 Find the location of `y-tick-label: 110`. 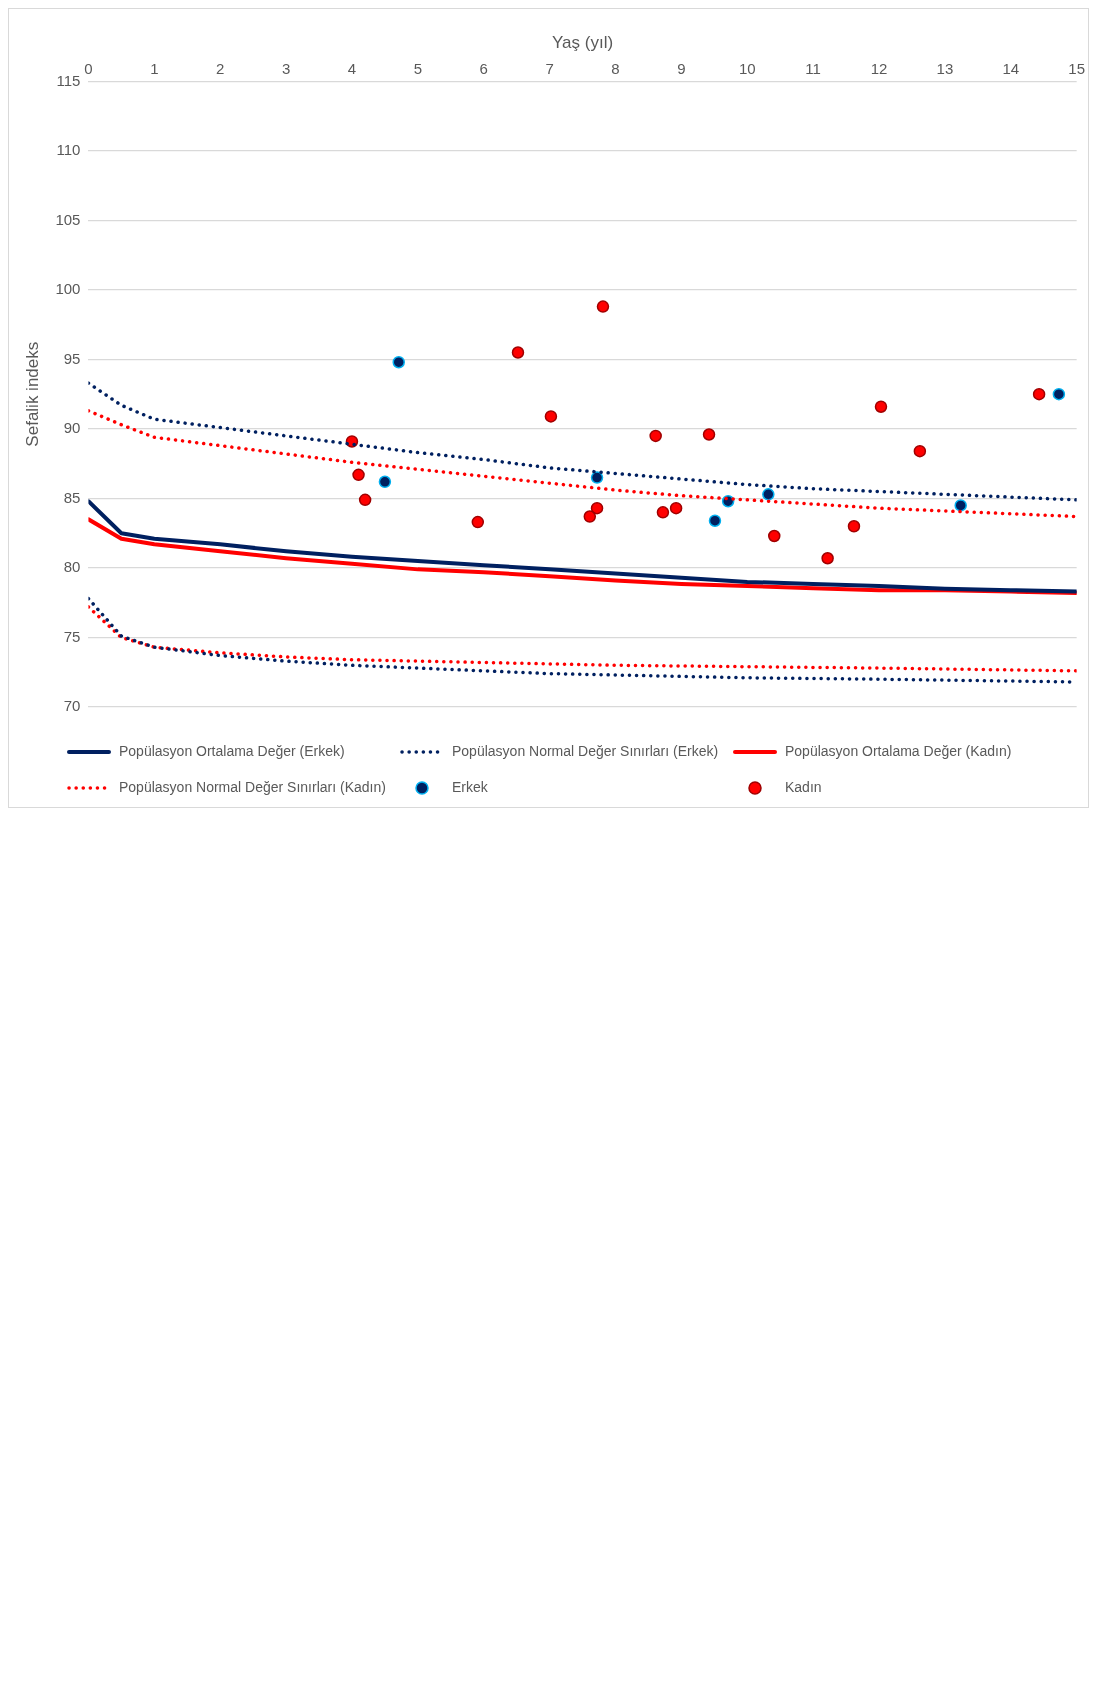

y-tick-label: 110 is located at coordinates (68, 150).